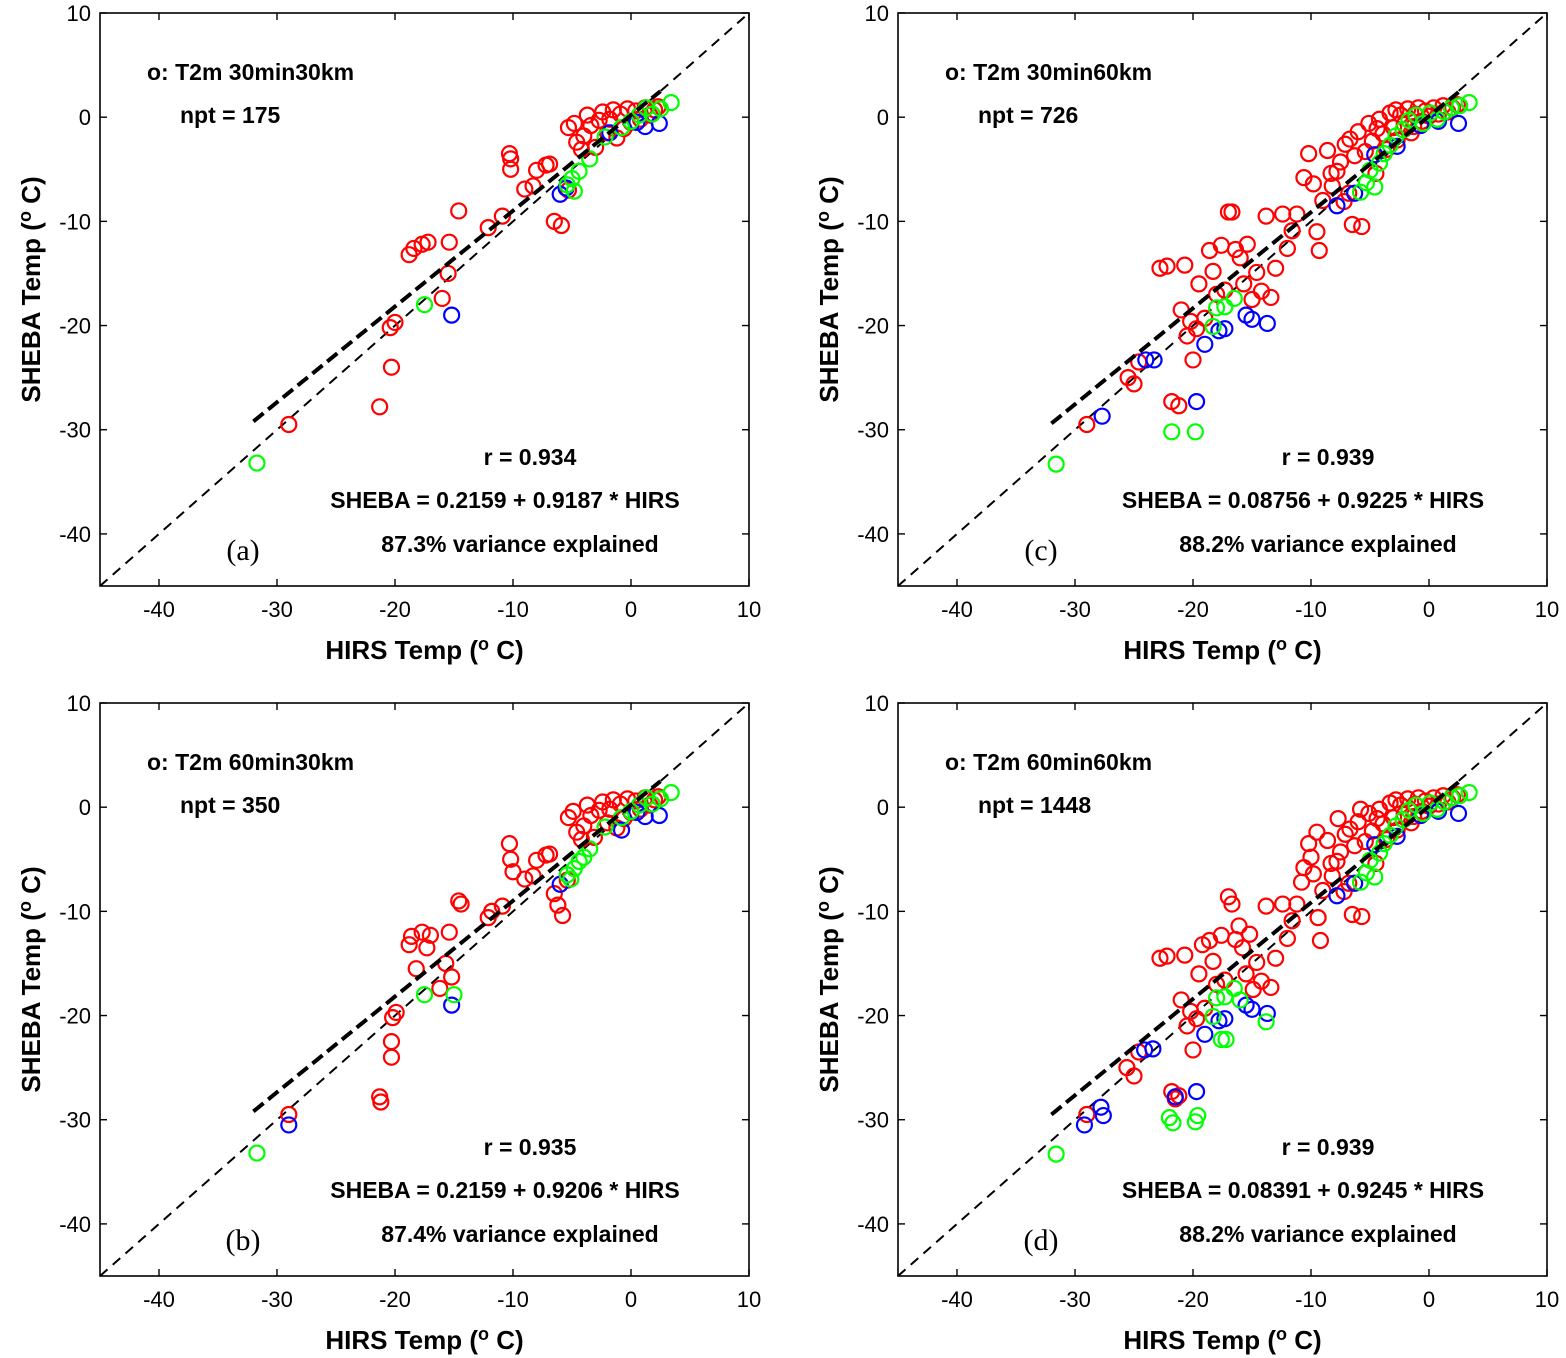 The width and height of the screenshot is (1566, 1358). I want to click on y-tick-label: -40, so click(873, 534).